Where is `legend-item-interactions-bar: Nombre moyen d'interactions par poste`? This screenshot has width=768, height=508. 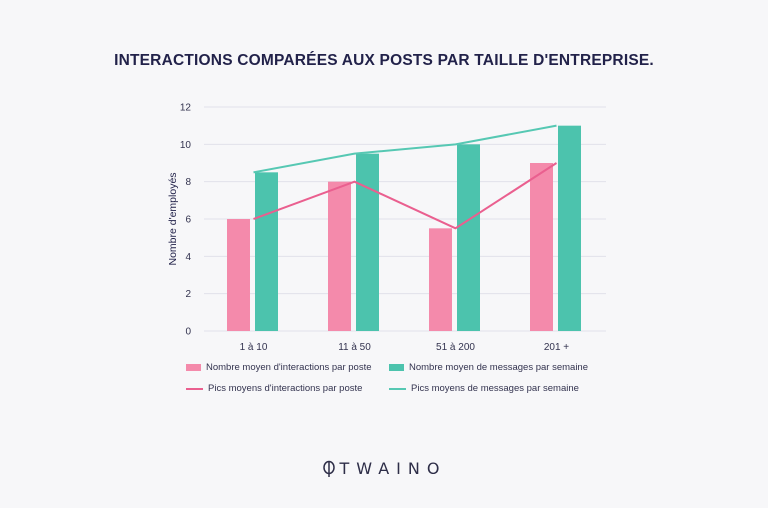 legend-item-interactions-bar: Nombre moyen d'interactions par poste is located at coordinates (279, 367).